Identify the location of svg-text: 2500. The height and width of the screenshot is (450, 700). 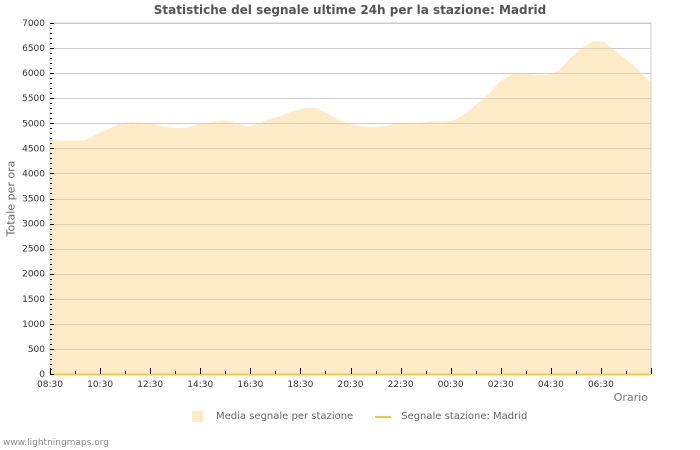
(33, 250).